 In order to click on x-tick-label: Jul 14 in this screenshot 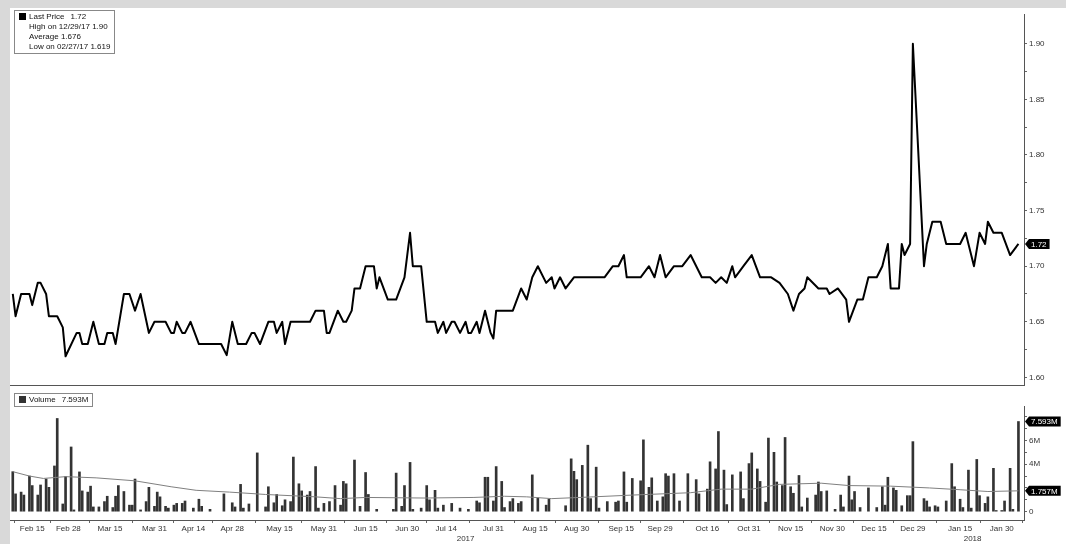, I will do `click(446, 528)`.